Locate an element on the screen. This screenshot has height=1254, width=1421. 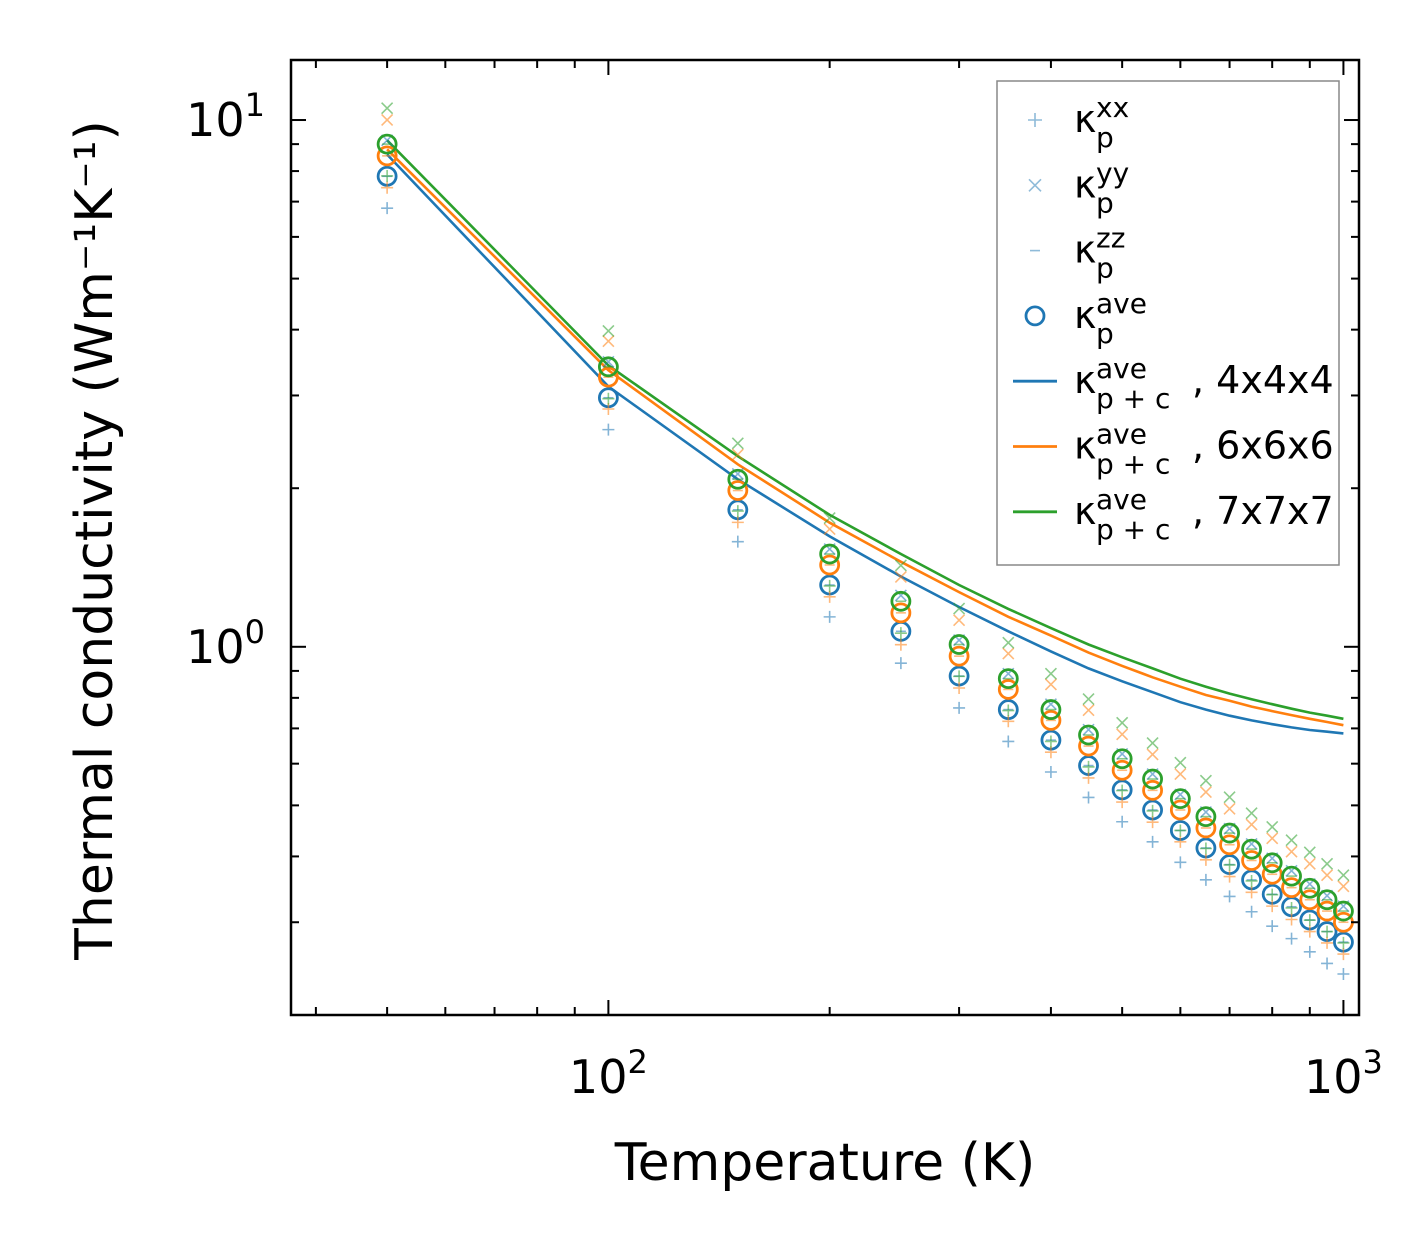
legend-label-2: κzz p is located at coordinates (1099, 253).